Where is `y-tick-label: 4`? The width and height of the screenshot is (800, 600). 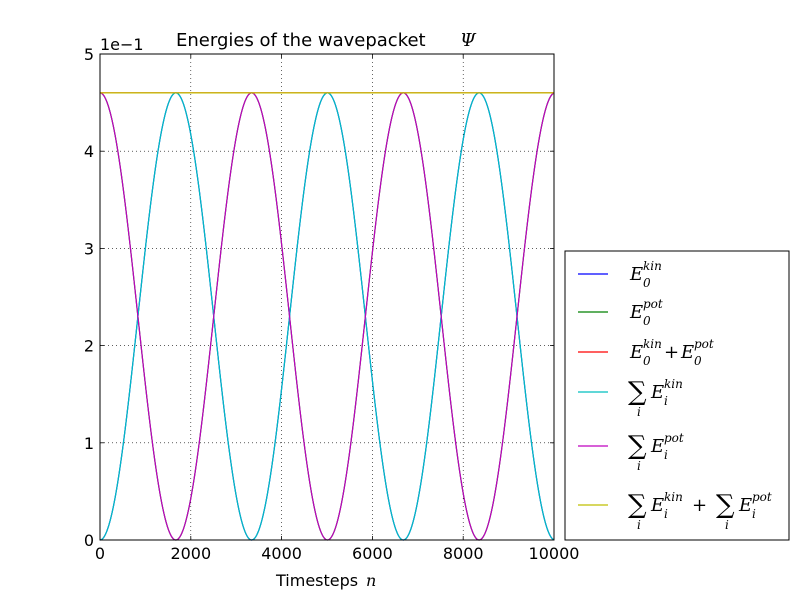
y-tick-label: 4 is located at coordinates (89, 151).